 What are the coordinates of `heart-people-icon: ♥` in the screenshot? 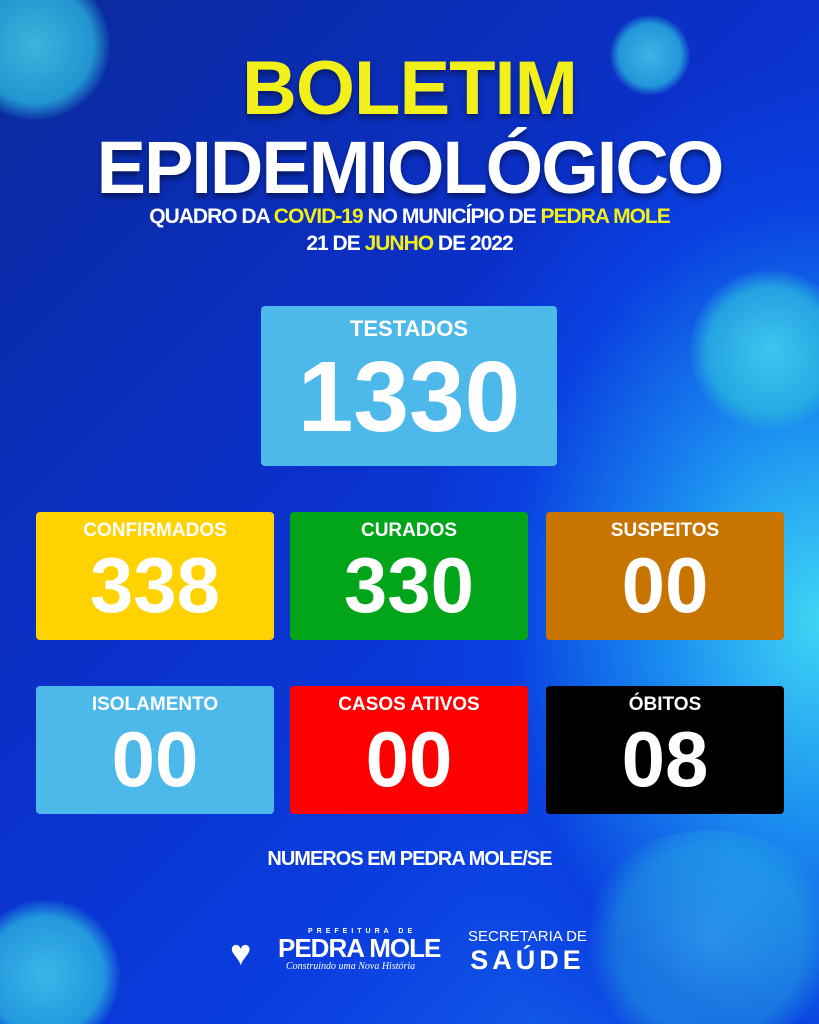 It's located at (241, 952).